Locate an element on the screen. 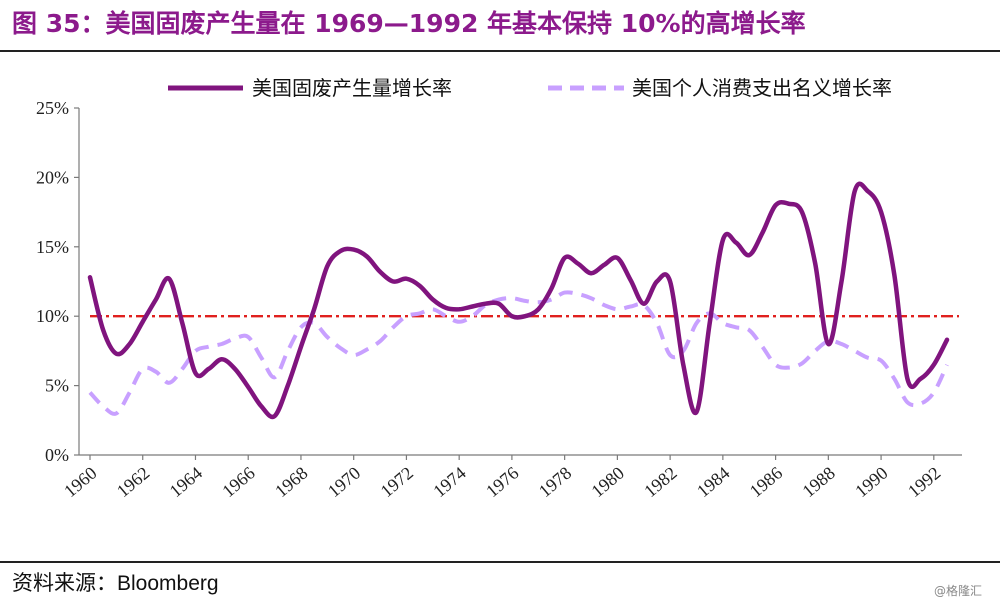 This screenshot has width=1000, height=605. x-tick-label: 1972 is located at coordinates (397, 482).